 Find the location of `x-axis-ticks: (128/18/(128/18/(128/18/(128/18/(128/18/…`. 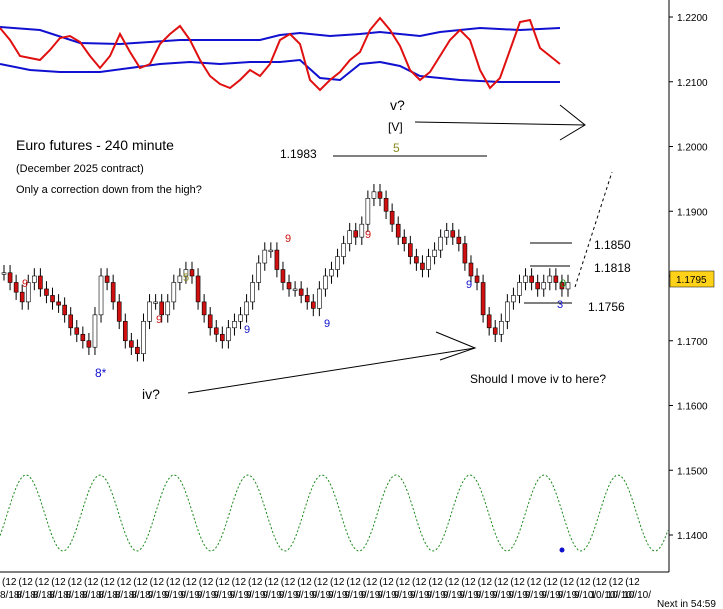

x-axis-ticks: (128/18/(128/18/(128/18/(128/18/(128/18/… is located at coordinates (334, 586).